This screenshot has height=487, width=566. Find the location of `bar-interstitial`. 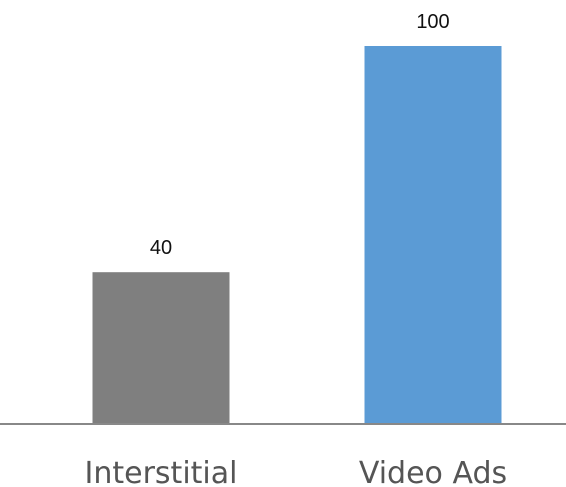

bar-interstitial is located at coordinates (161, 347).